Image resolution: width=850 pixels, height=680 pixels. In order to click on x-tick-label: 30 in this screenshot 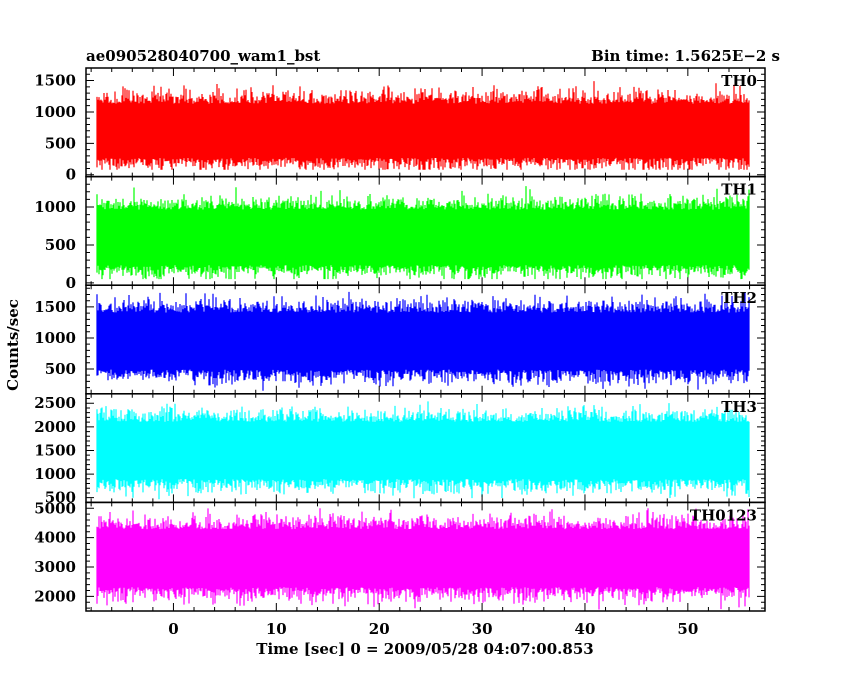, I will do `click(482, 629)`.